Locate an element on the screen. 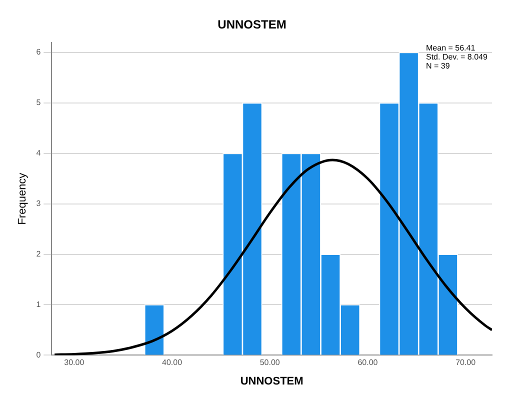 This screenshot has height=400, width=510. x-tick-label: 40.00 is located at coordinates (172, 363).